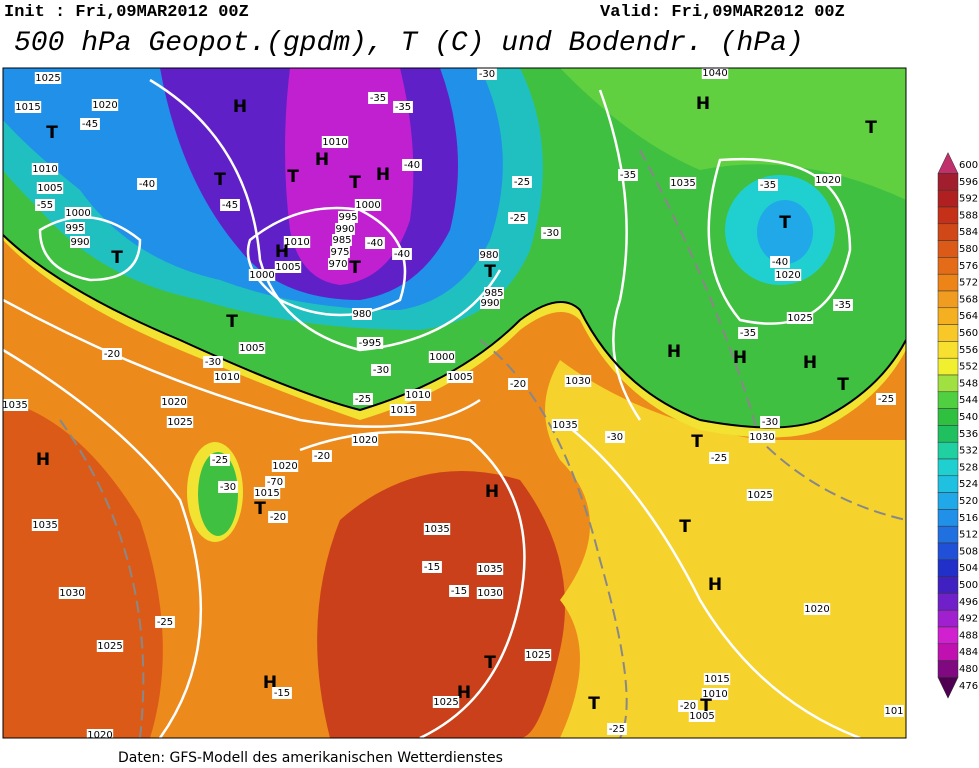 Image resolution: width=979 pixels, height=768 pixels. I want to click on colorbar-label: 584, so click(968, 232).